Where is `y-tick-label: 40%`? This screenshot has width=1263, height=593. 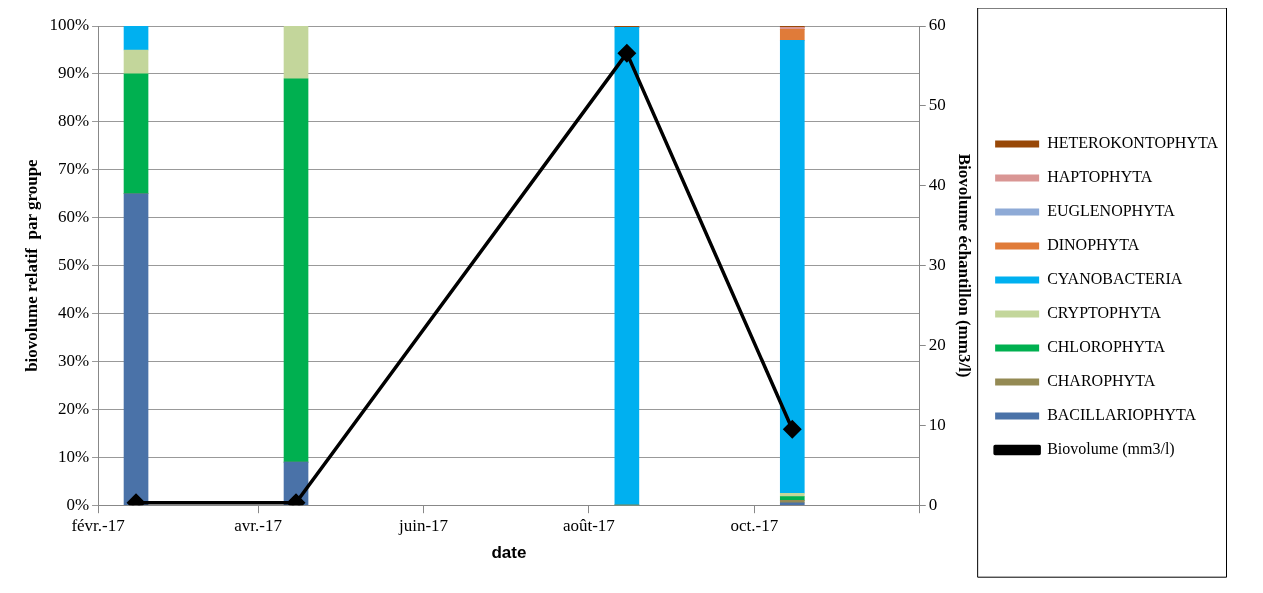
y-tick-label: 40% is located at coordinates (73, 312).